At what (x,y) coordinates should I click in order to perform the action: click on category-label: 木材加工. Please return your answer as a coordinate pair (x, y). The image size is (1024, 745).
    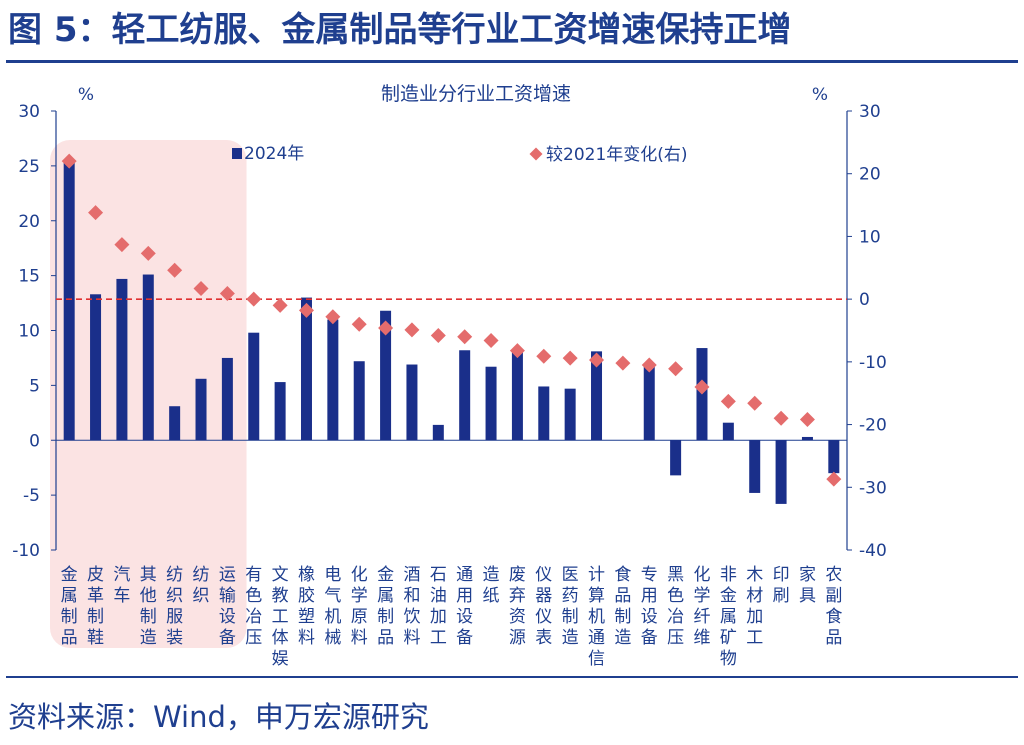
    Looking at the image, I should click on (754, 606).